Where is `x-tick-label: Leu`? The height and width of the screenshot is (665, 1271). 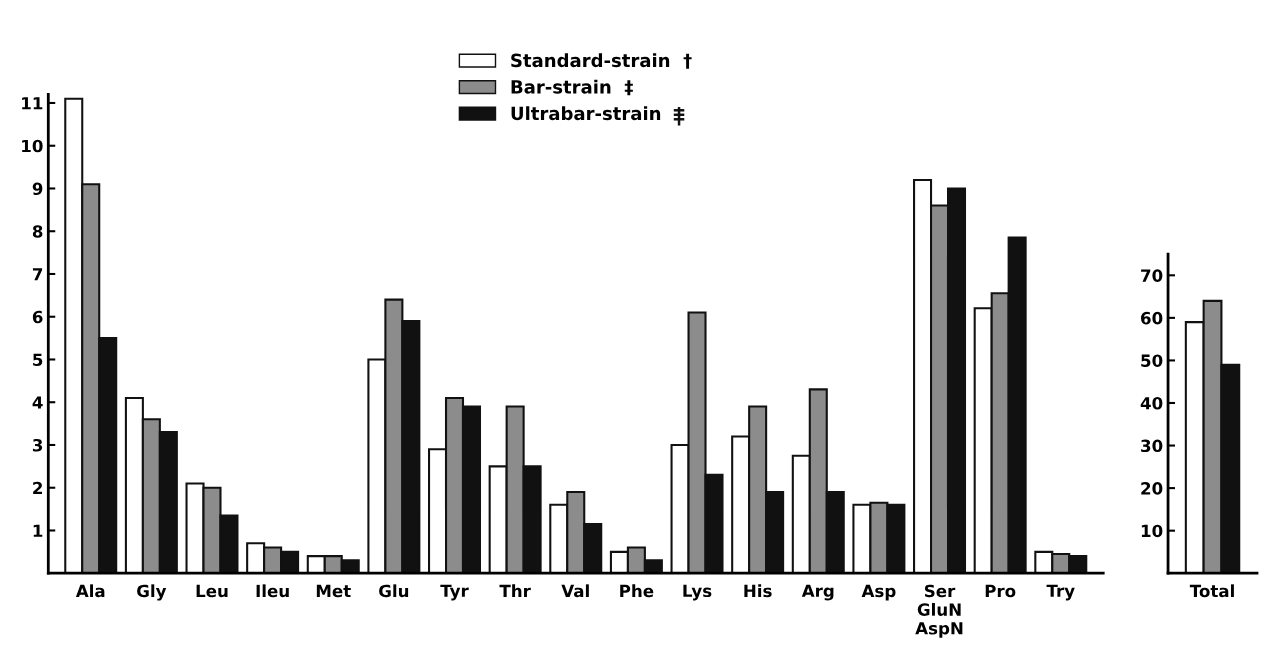 x-tick-label: Leu is located at coordinates (212, 591).